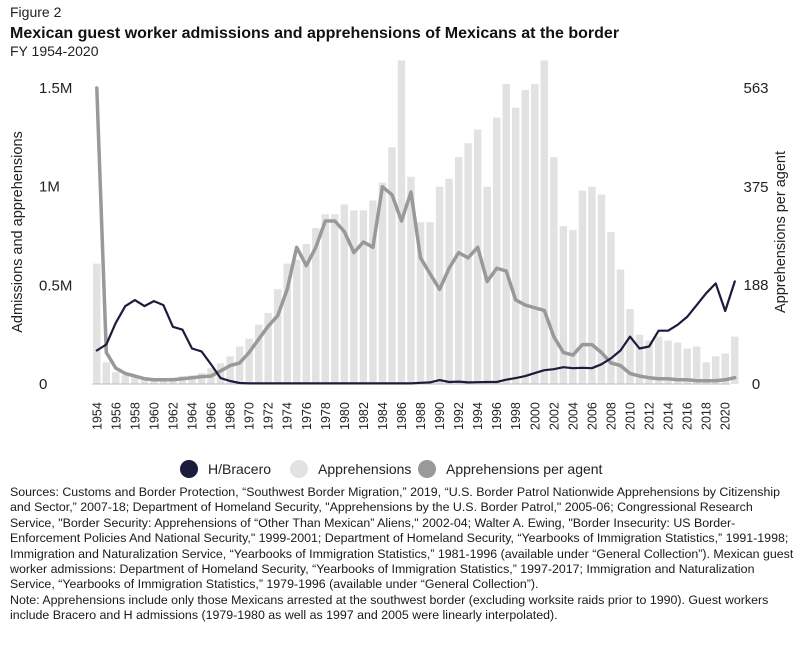  What do you see at coordinates (726, 416) in the screenshot?
I see `x-tick-2020: 2020` at bounding box center [726, 416].